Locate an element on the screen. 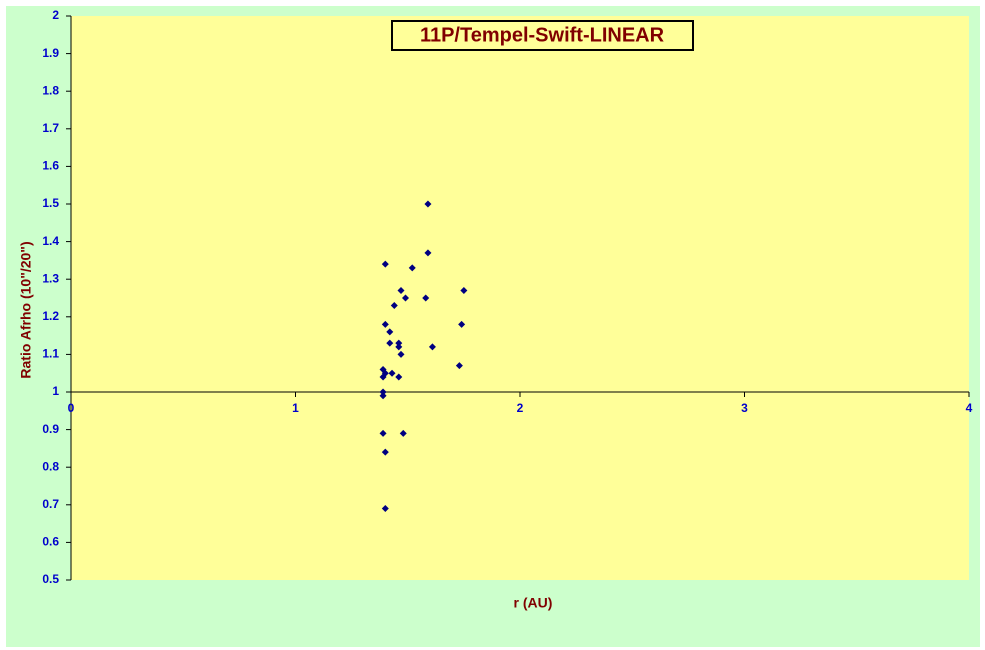 The image size is (985, 650). x-tick-label: 2 is located at coordinates (520, 408).